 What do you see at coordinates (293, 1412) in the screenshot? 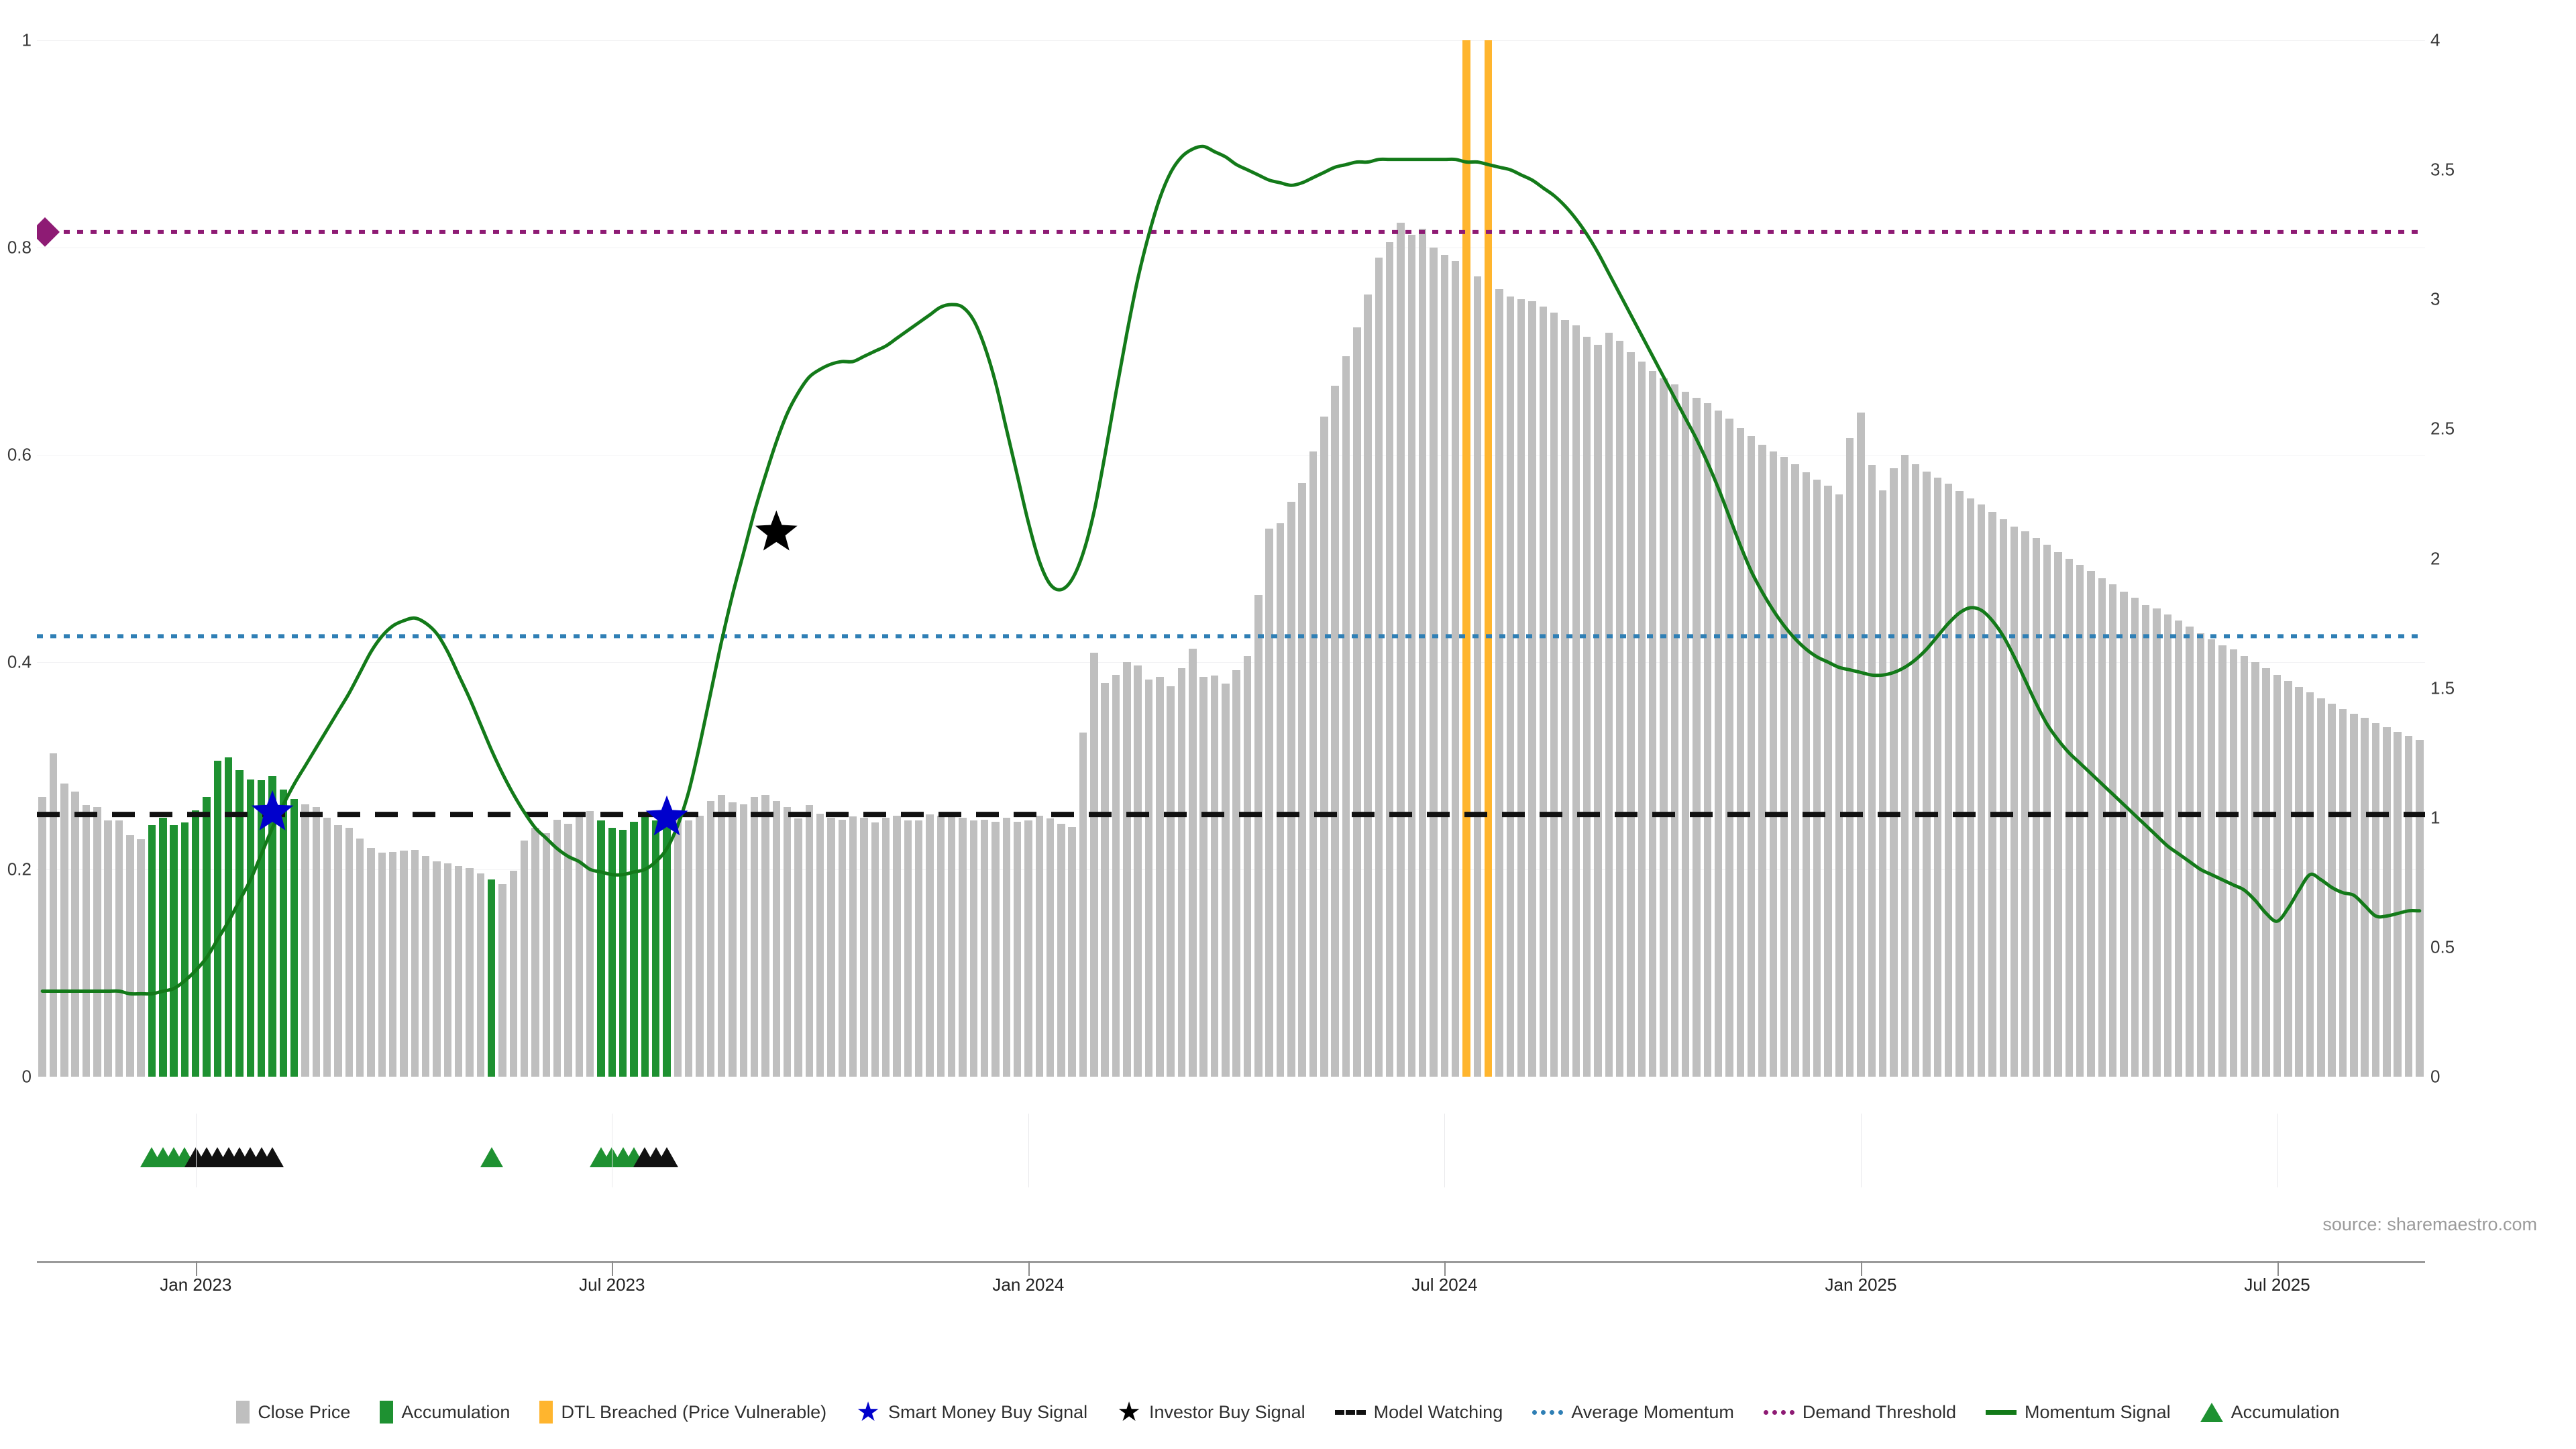
I see `legend-close-price: Close Price` at bounding box center [293, 1412].